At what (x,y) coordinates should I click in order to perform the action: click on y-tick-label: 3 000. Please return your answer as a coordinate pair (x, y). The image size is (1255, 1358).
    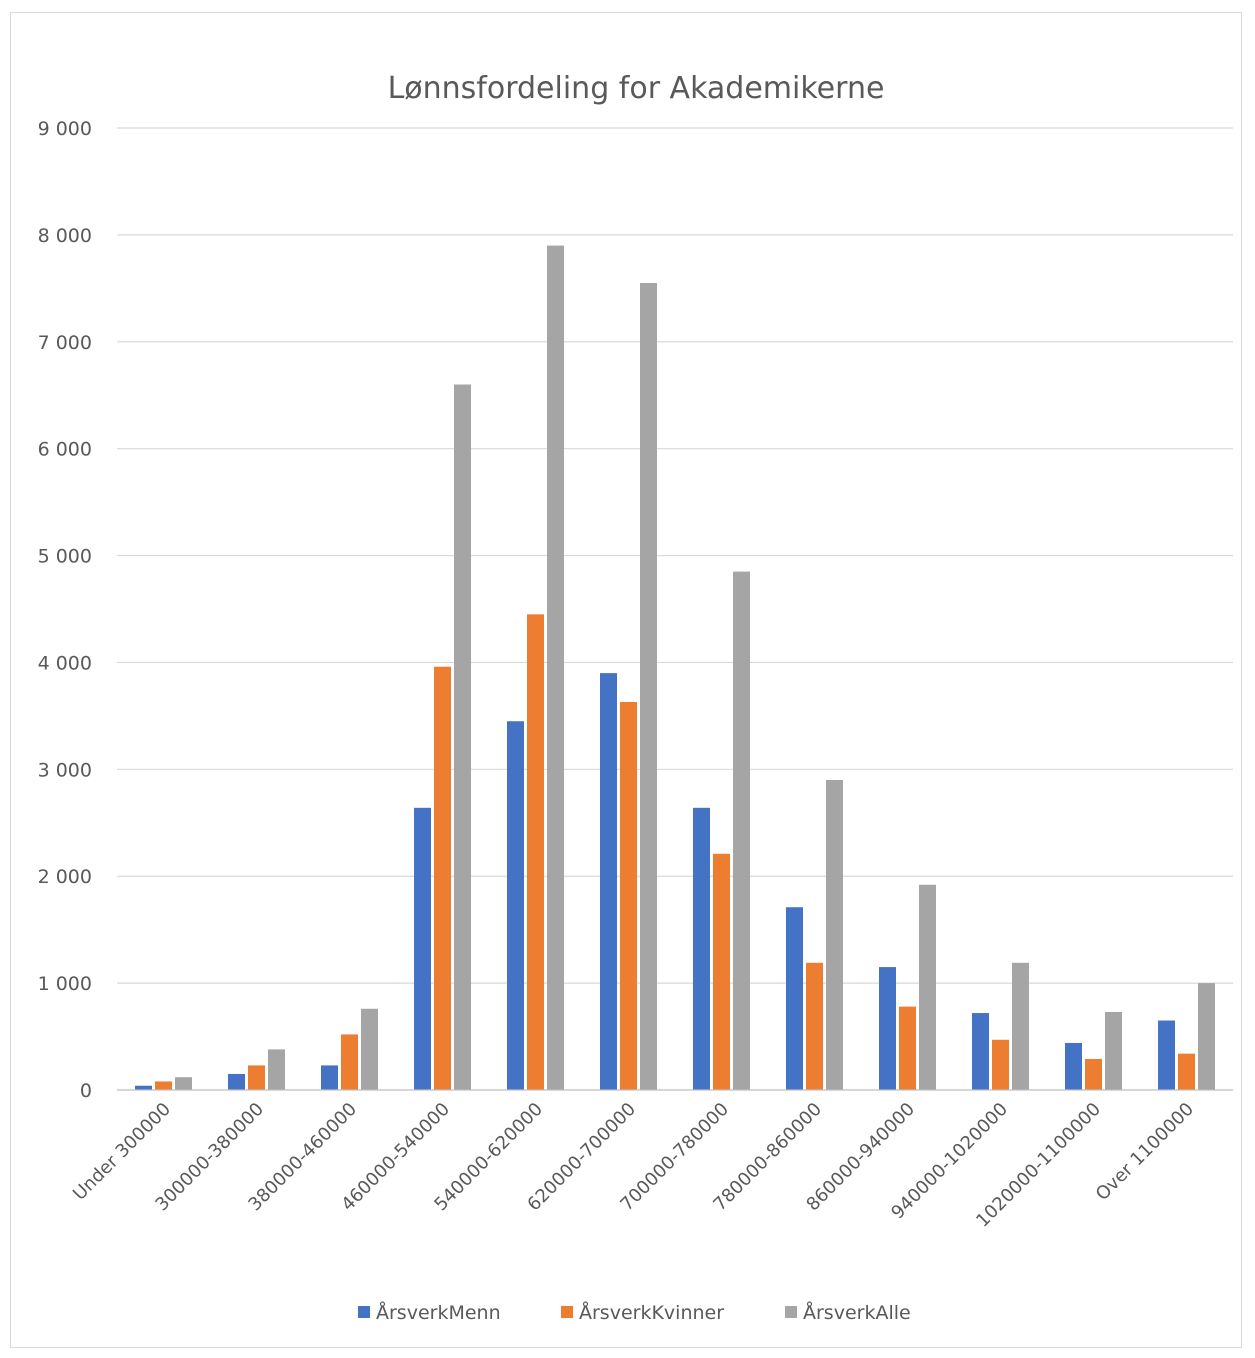
    Looking at the image, I should click on (65, 770).